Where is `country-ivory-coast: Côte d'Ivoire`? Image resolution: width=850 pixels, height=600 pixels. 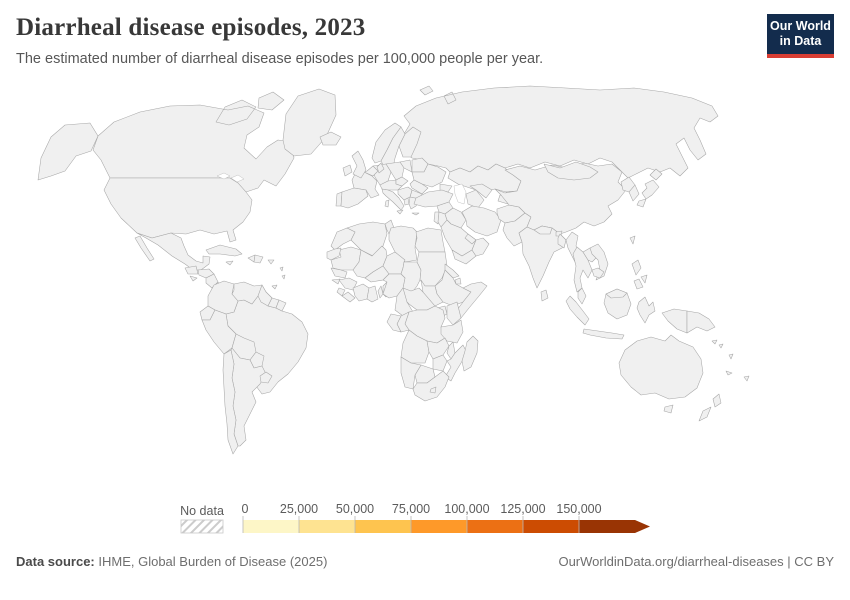
country-ivory-coast: Côte d'Ivoire is located at coordinates (361, 292).